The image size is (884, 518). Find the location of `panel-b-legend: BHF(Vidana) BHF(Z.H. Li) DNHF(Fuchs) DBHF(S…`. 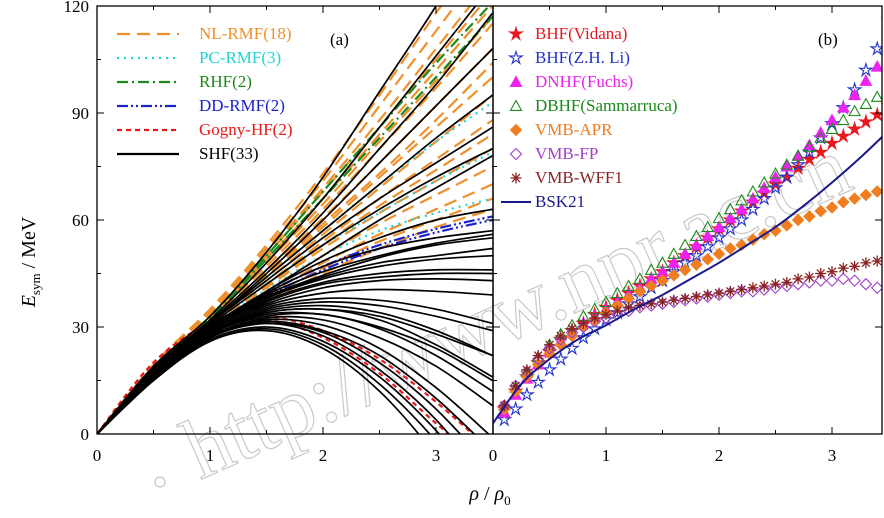

panel-b-legend: BHF(Vidana) BHF(Z.H. Li) DNHF(Fuchs) DBHF(S… is located at coordinates (589, 117).